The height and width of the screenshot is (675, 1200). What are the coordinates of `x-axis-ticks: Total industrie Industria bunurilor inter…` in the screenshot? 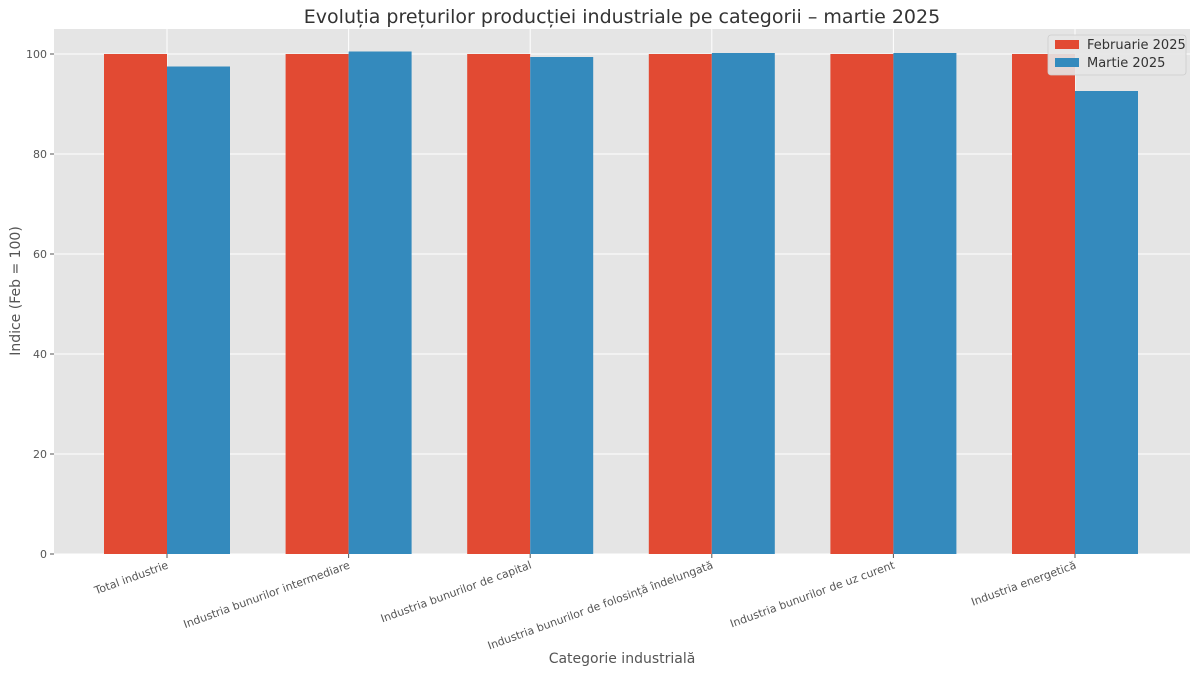 It's located at (585, 603).